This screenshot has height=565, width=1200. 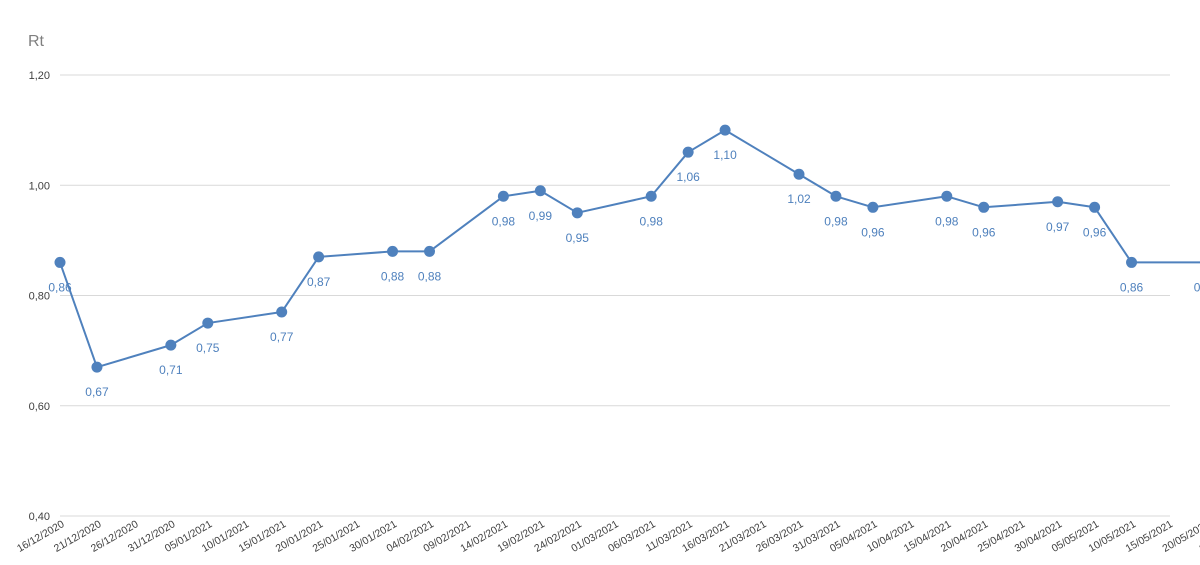 I want to click on data-label: 0,95, so click(x=578, y=238).